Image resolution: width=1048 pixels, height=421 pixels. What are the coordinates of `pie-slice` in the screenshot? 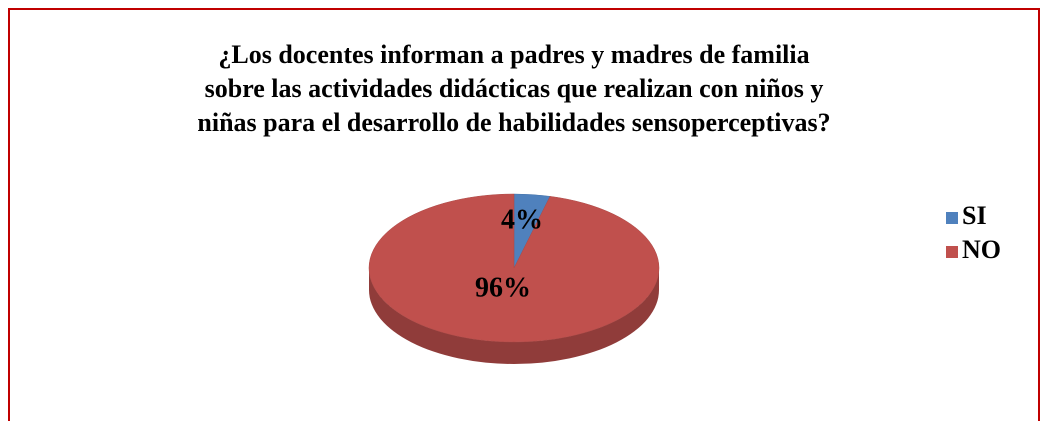 It's located at (514, 268).